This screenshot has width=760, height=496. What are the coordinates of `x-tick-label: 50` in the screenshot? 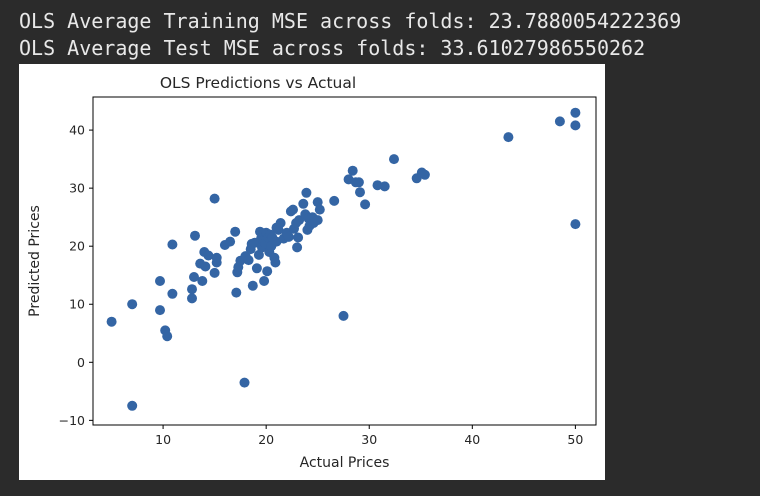 It's located at (575, 439).